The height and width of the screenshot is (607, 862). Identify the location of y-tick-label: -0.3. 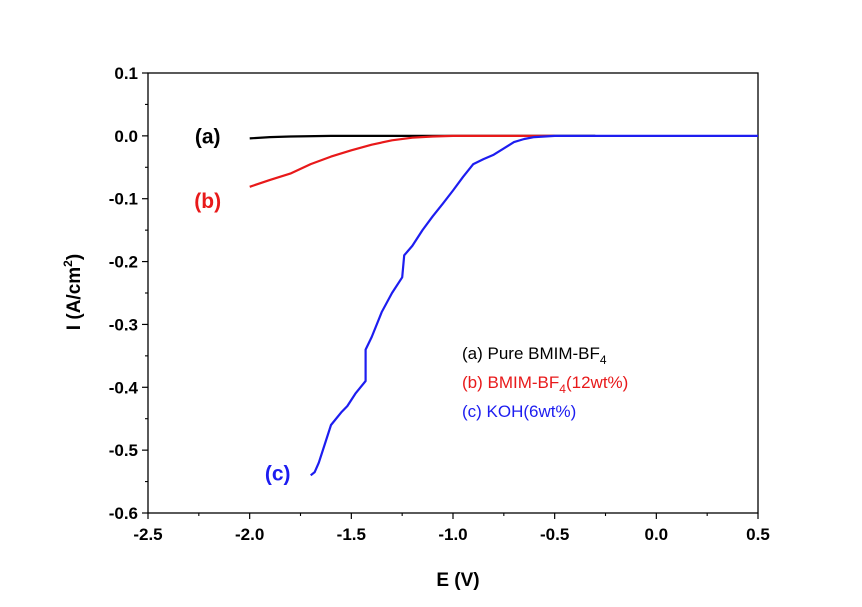
(123, 324).